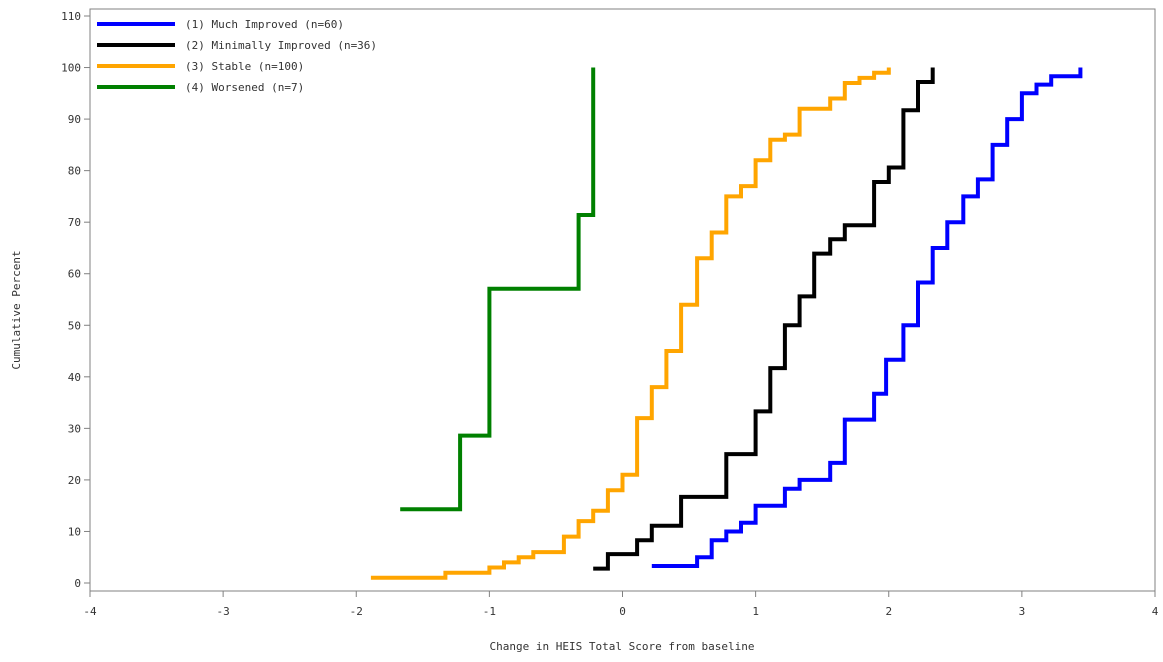 This screenshot has width=1163, height=662. What do you see at coordinates (244, 66) in the screenshot?
I see `legend-label-3: (3) Stable (n=100)` at bounding box center [244, 66].